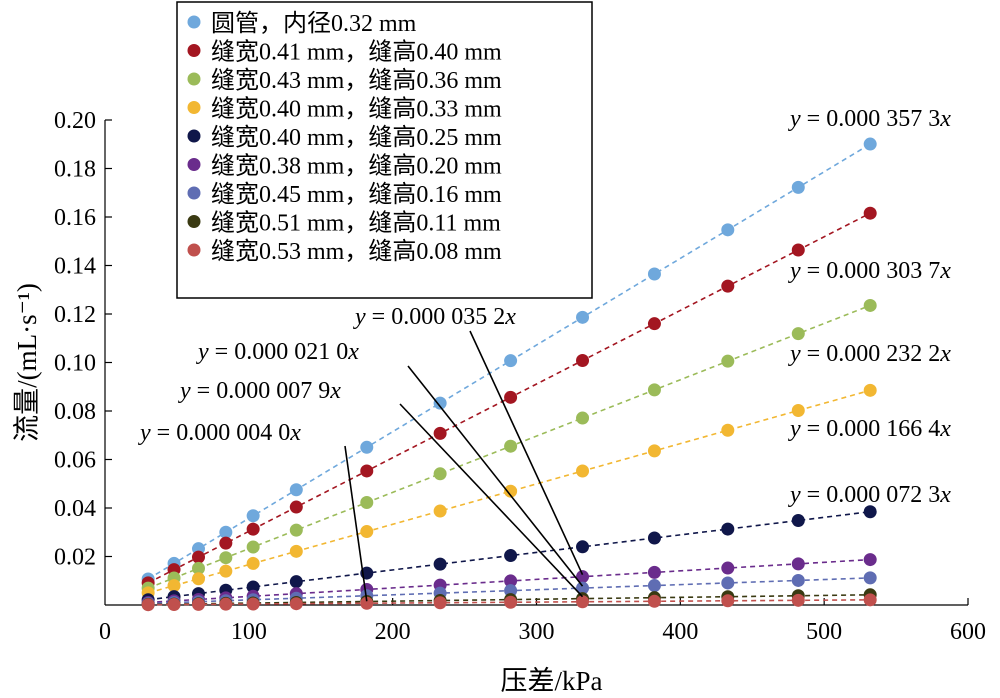  I want to click on y-tick-label: 0.04, so click(75, 509).